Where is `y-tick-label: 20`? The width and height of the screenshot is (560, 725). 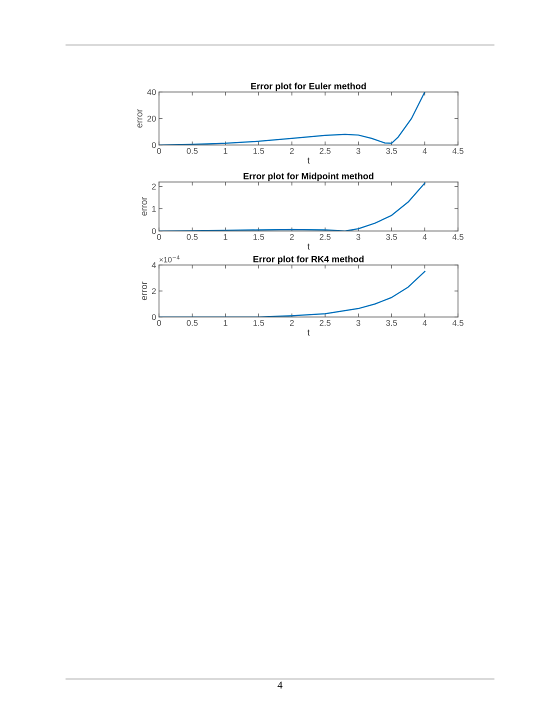
y-tick-label: 20 is located at coordinates (151, 119).